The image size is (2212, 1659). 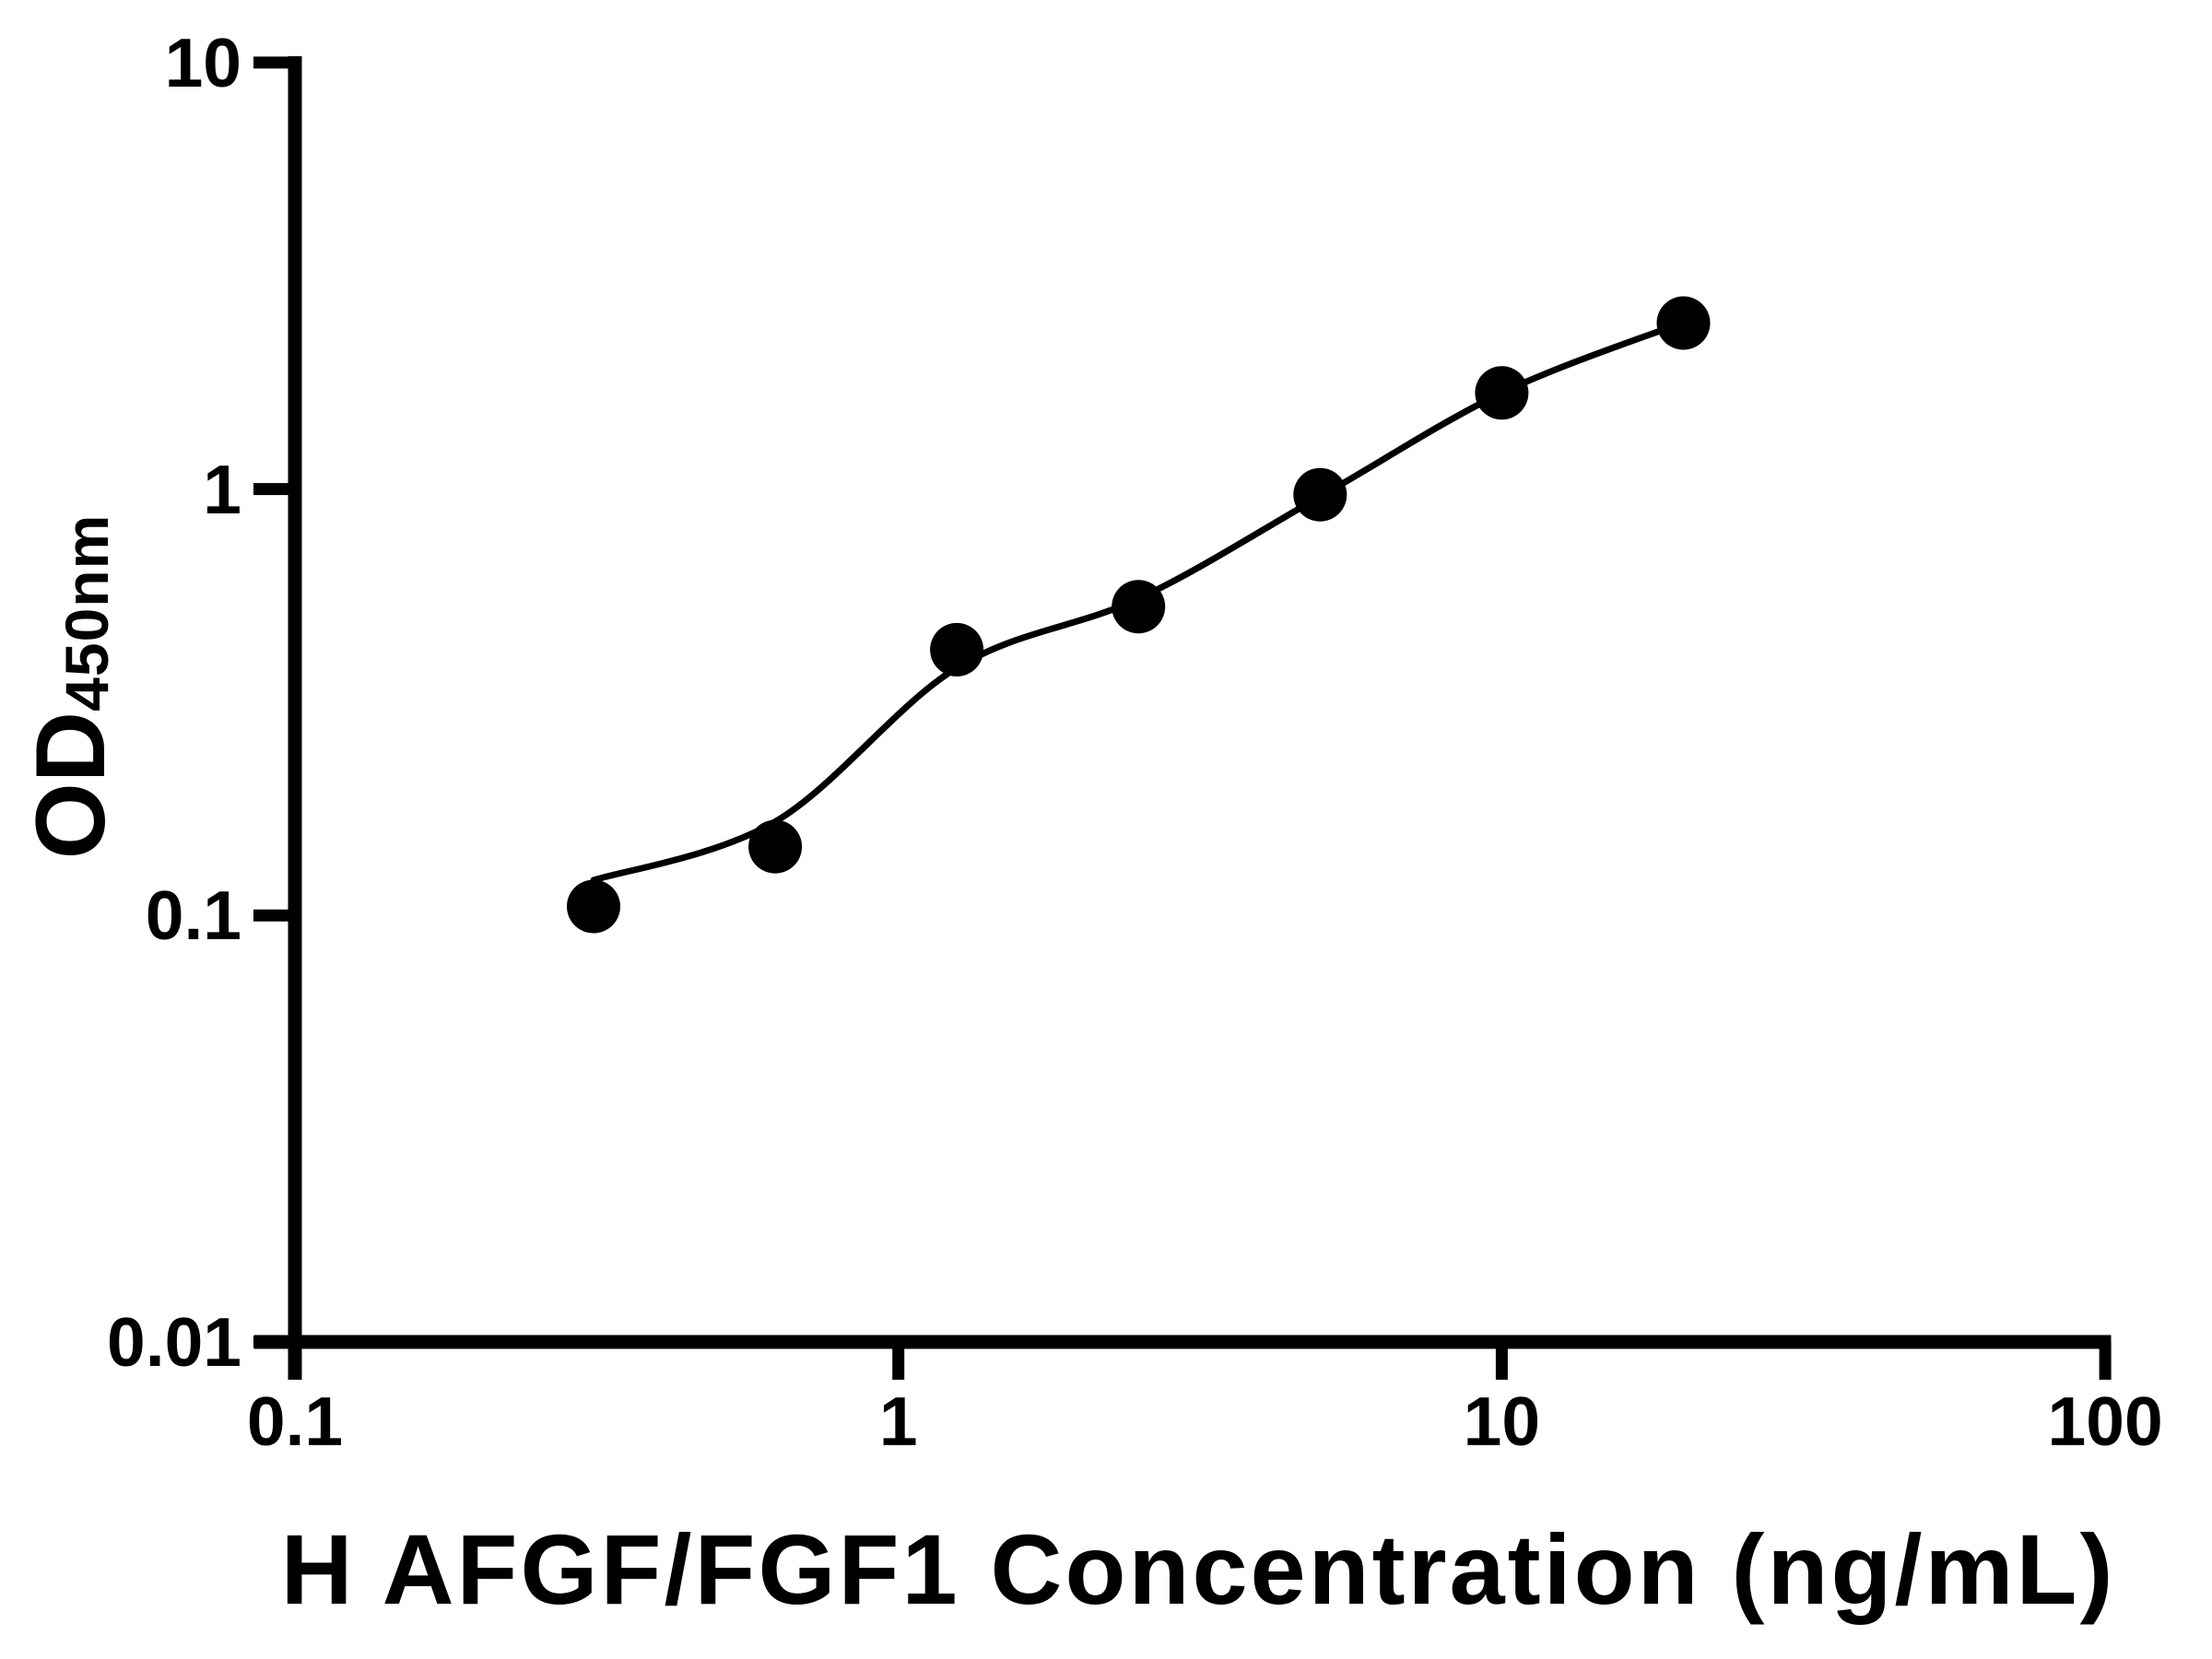 I want to click on y-tick-label: 0.1, so click(x=193, y=916).